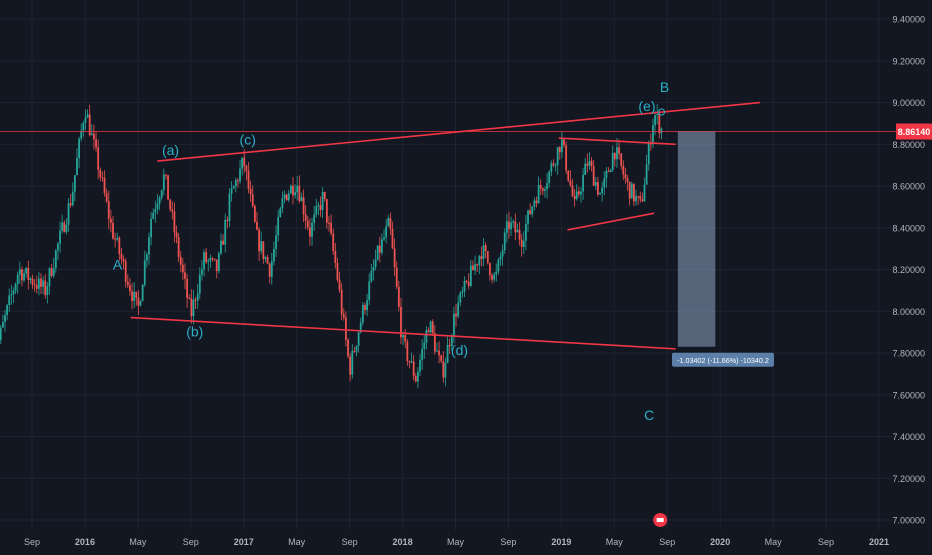 This screenshot has height=555, width=932. What do you see at coordinates (459, 350) in the screenshot?
I see `wave-label-d: (d)` at bounding box center [459, 350].